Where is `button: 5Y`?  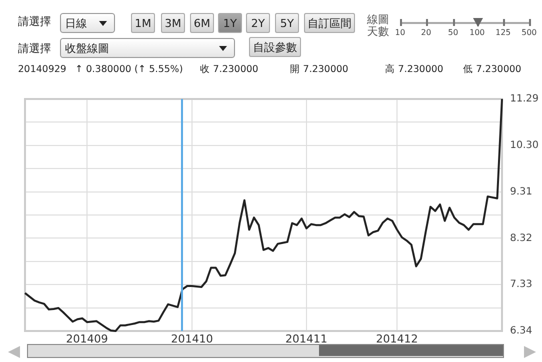
button: 5Y is located at coordinates (287, 23).